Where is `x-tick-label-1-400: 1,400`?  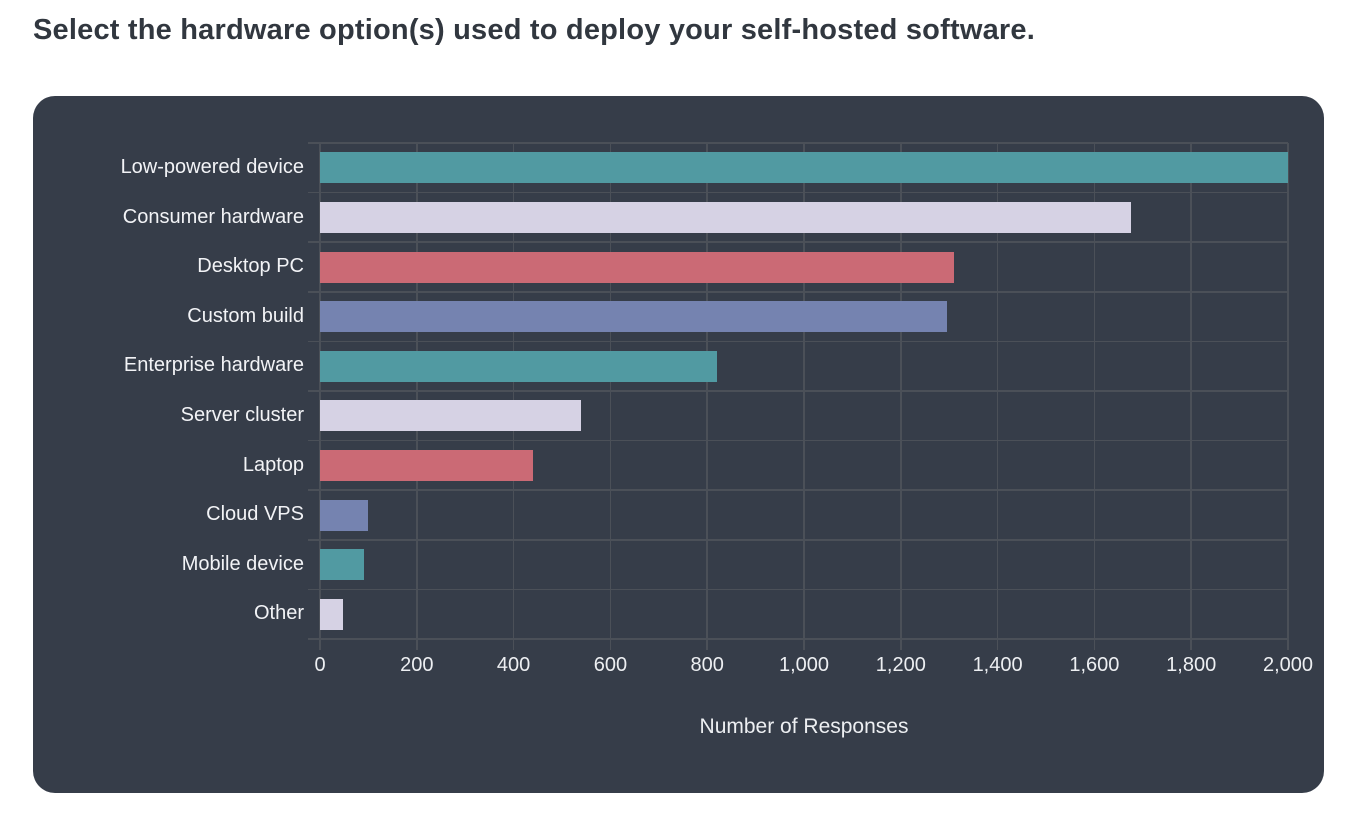 x-tick-label-1-400: 1,400 is located at coordinates (997, 665).